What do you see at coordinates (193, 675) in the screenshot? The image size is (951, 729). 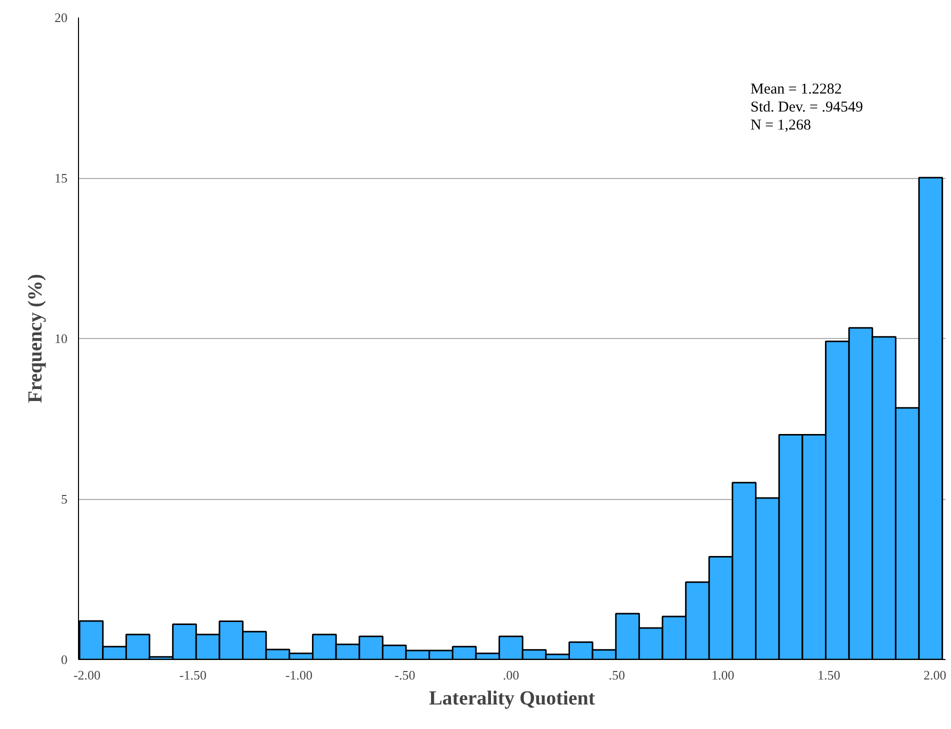 I see `x-tick-label: -1.50` at bounding box center [193, 675].